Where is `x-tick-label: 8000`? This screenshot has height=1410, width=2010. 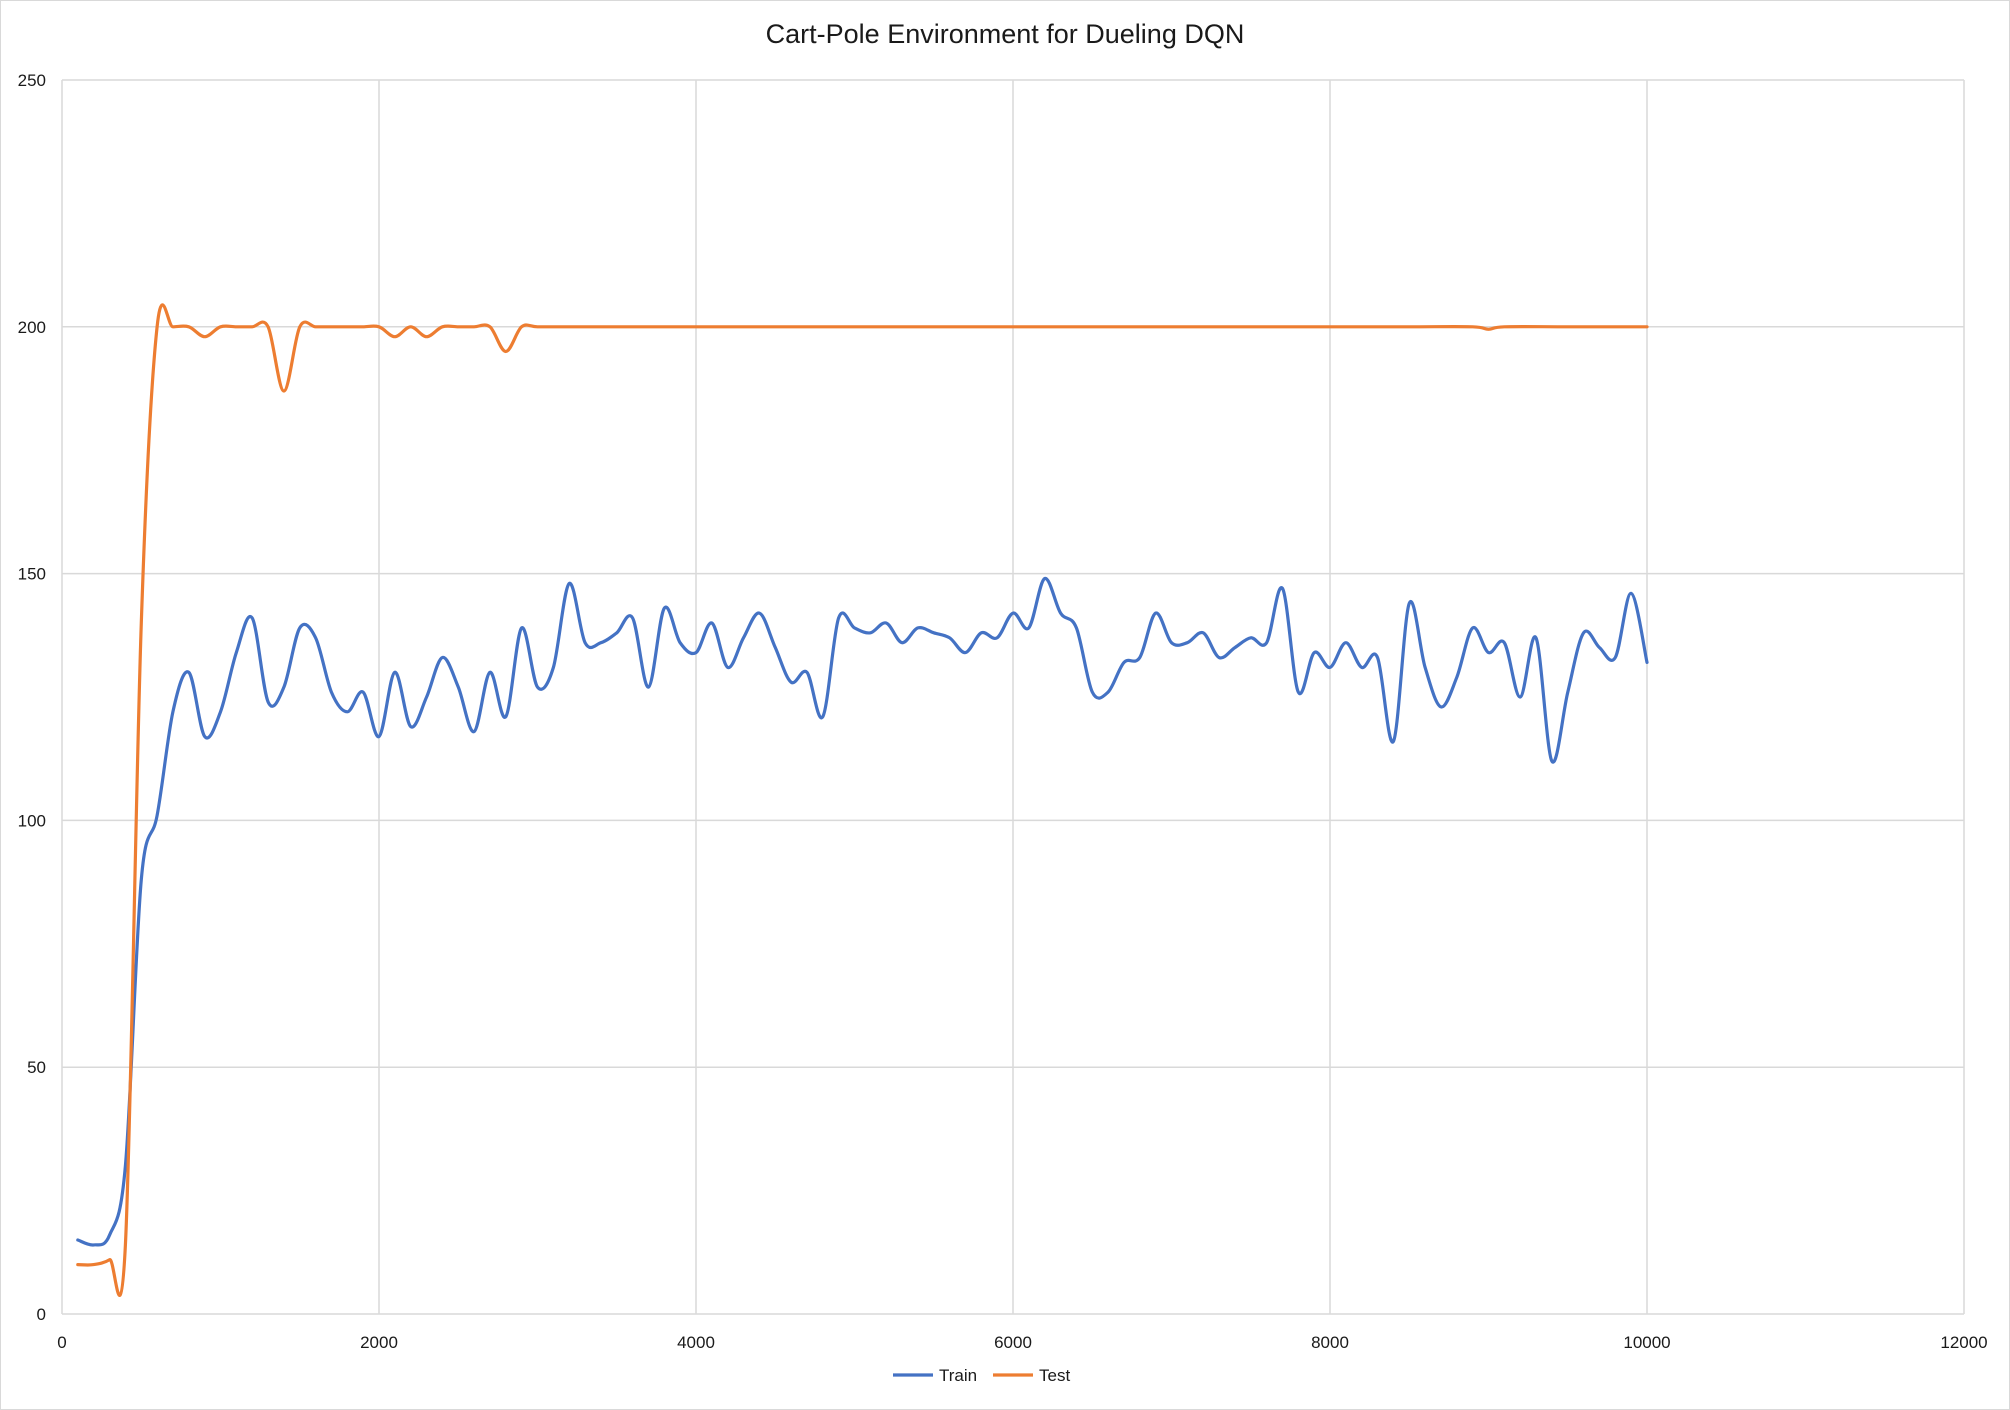 x-tick-label: 8000 is located at coordinates (1330, 1342).